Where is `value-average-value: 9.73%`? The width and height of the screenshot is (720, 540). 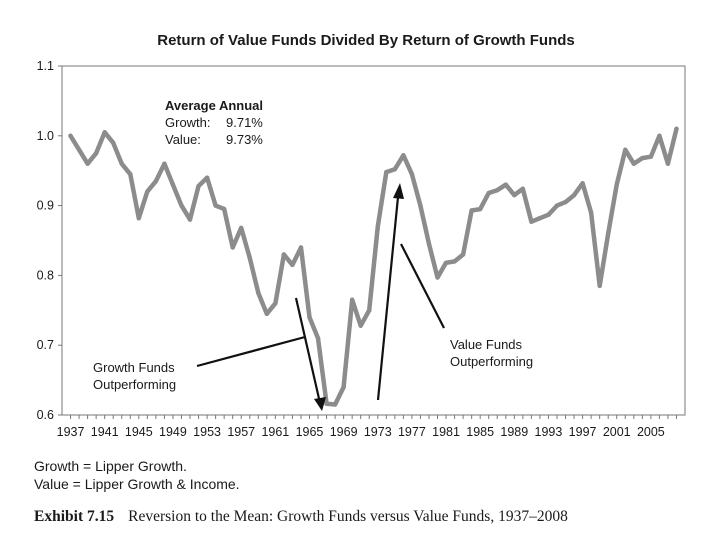 value-average-value: 9.73% is located at coordinates (244, 139).